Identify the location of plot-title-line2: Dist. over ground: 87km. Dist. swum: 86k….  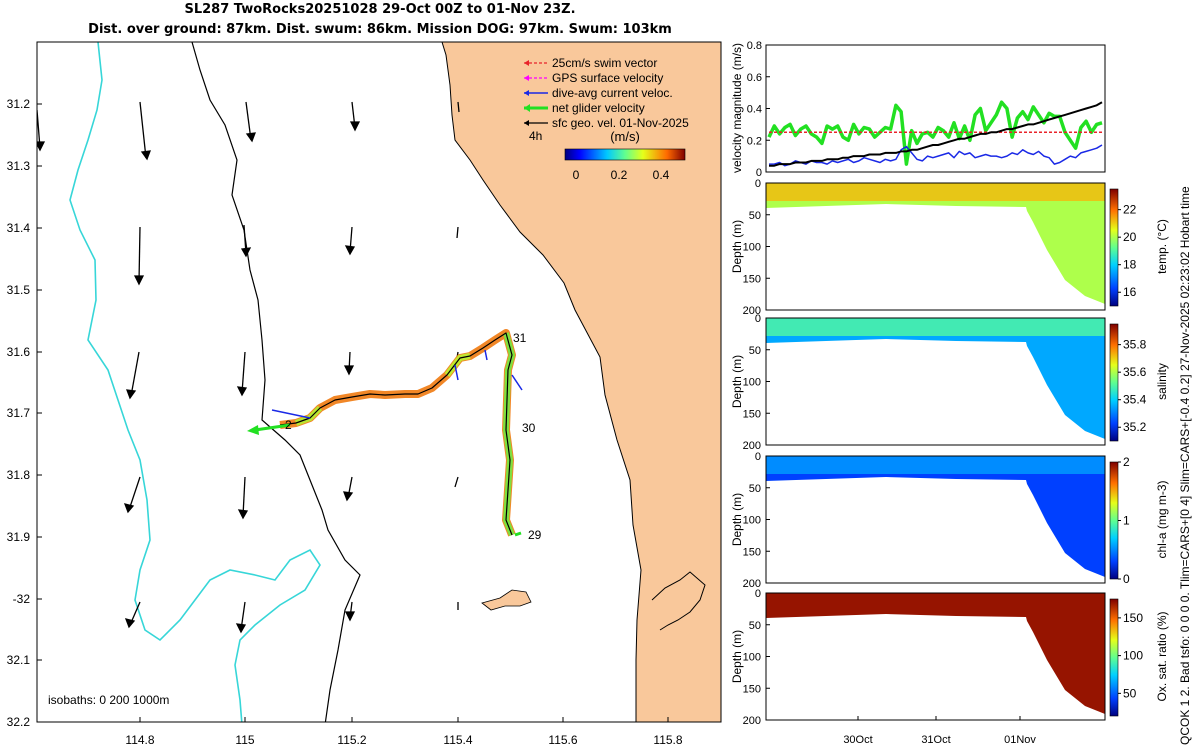
(380, 29).